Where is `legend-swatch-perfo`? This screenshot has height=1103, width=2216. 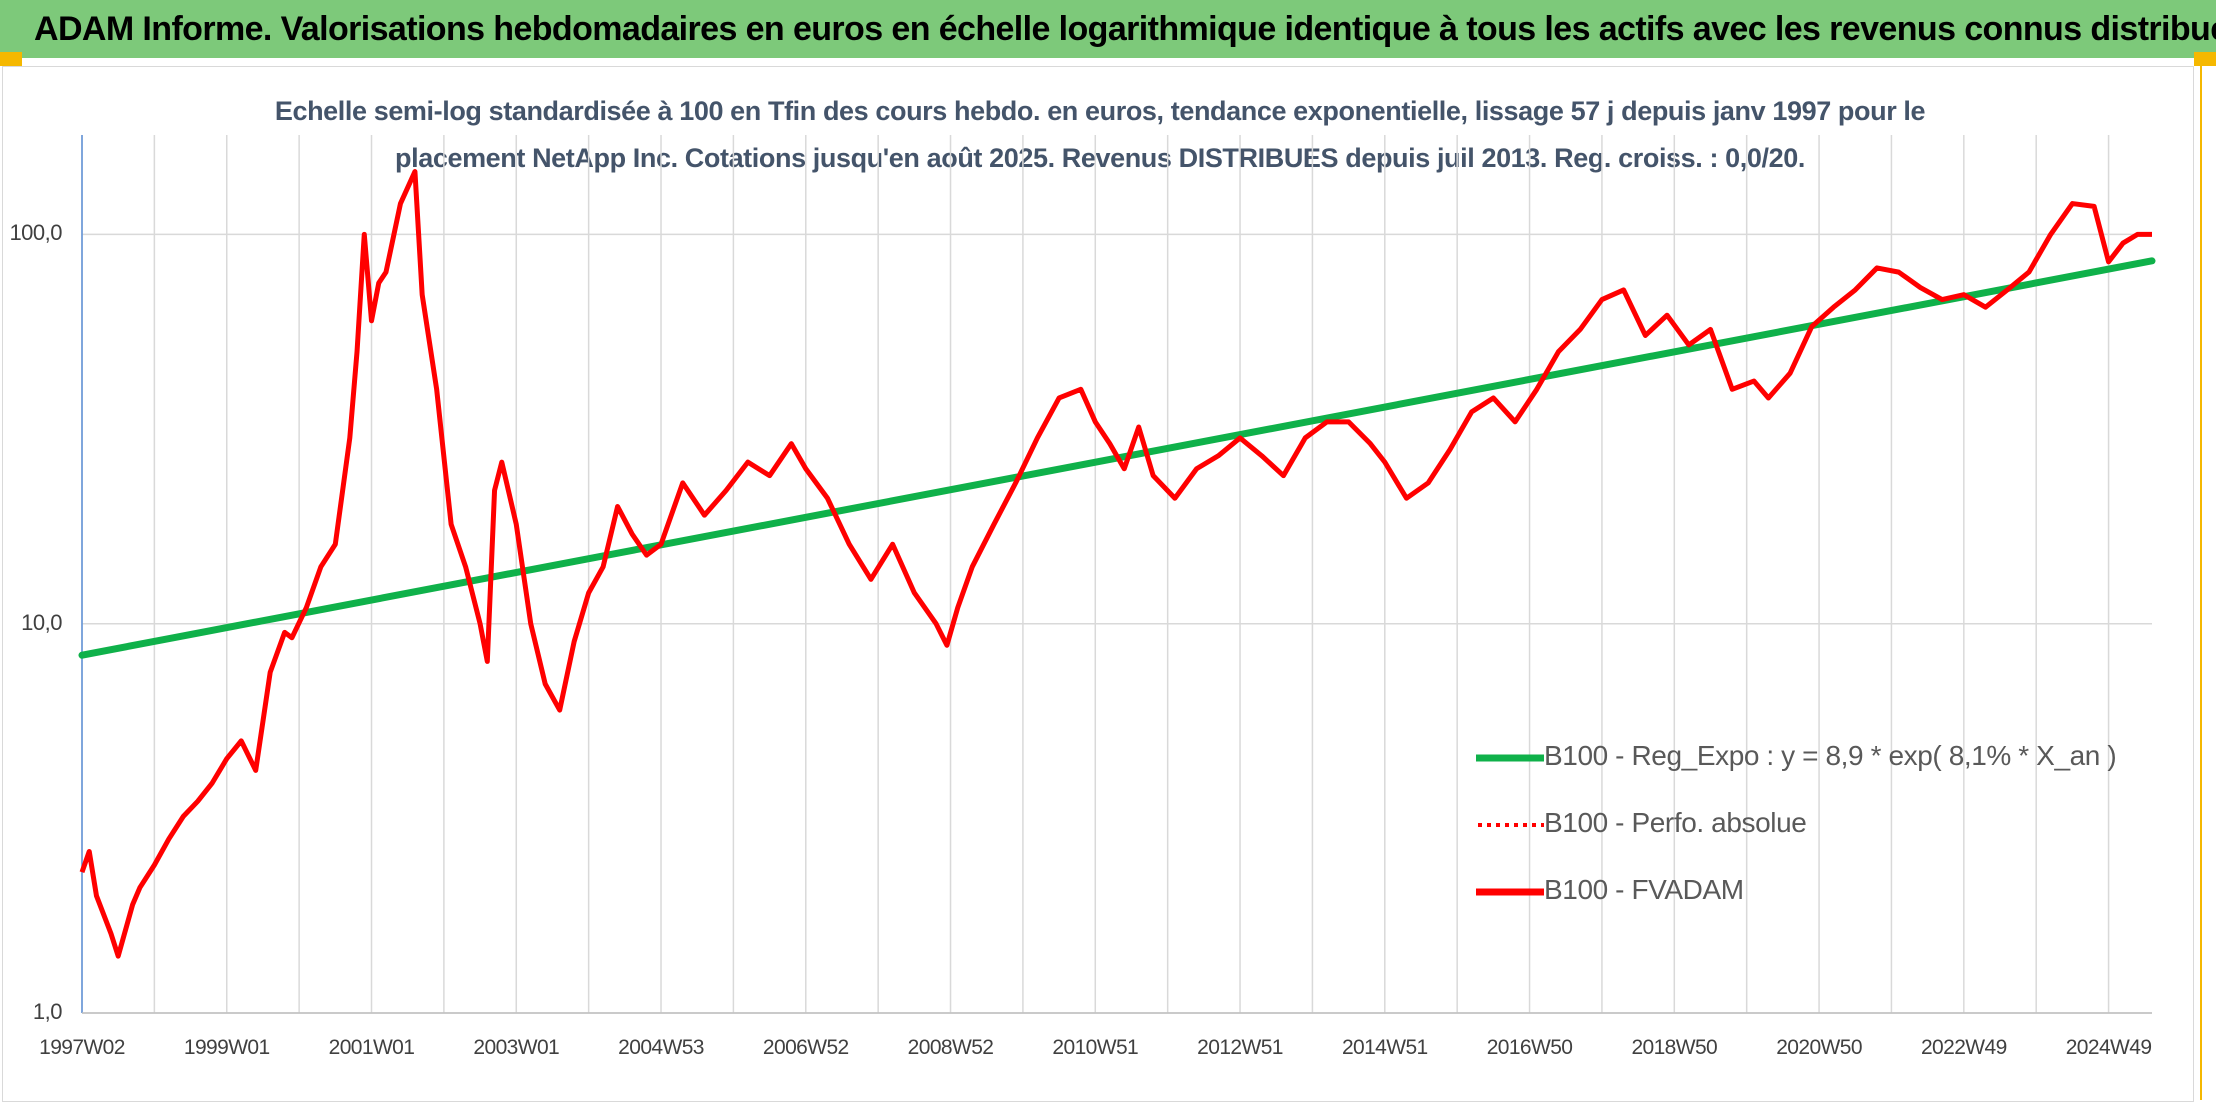 legend-swatch-perfo is located at coordinates (1510, 822).